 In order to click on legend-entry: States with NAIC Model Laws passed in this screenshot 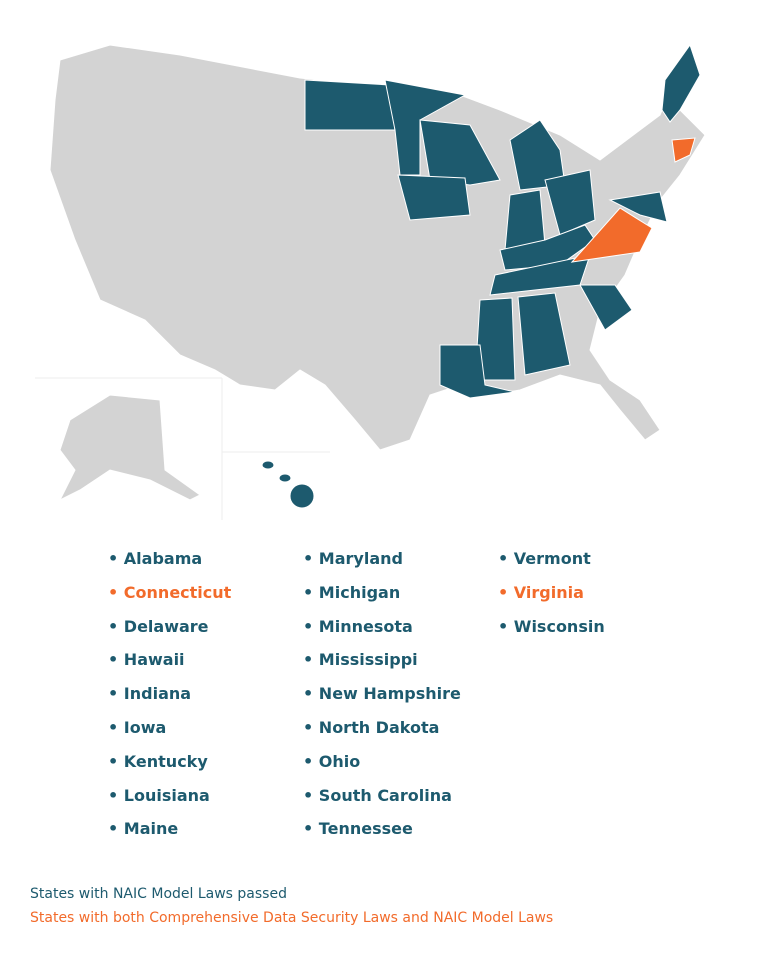, I will do `click(158, 894)`.